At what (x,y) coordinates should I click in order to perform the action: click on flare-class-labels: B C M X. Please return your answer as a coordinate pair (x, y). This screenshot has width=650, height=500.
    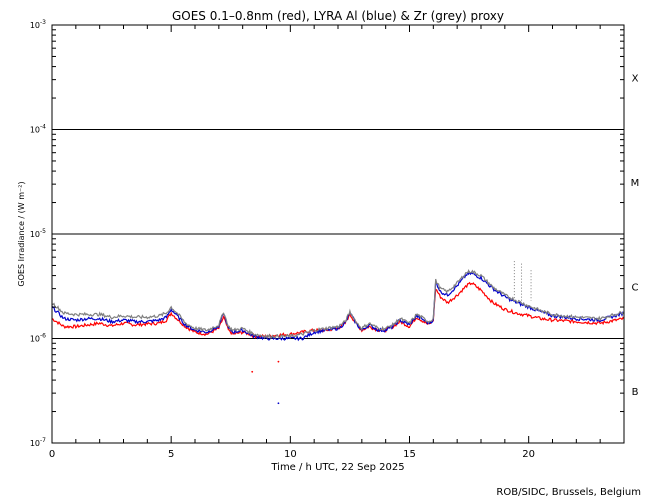
    Looking at the image, I should click on (635, 235).